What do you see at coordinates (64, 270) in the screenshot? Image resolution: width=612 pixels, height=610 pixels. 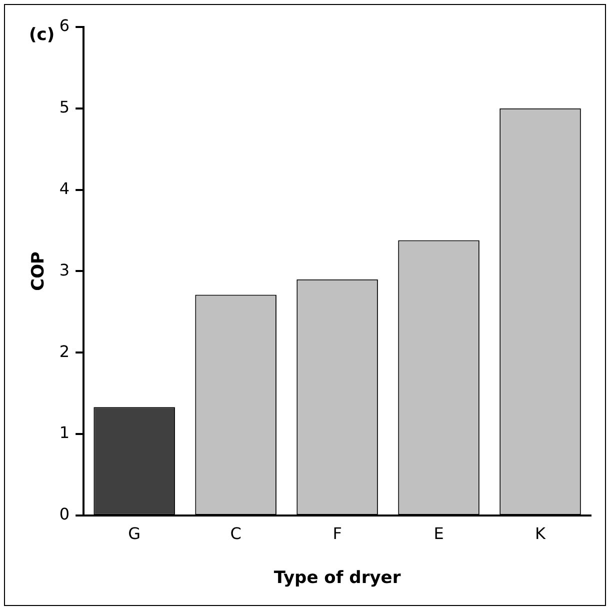 I see `y-tick-label: 3` at bounding box center [64, 270].